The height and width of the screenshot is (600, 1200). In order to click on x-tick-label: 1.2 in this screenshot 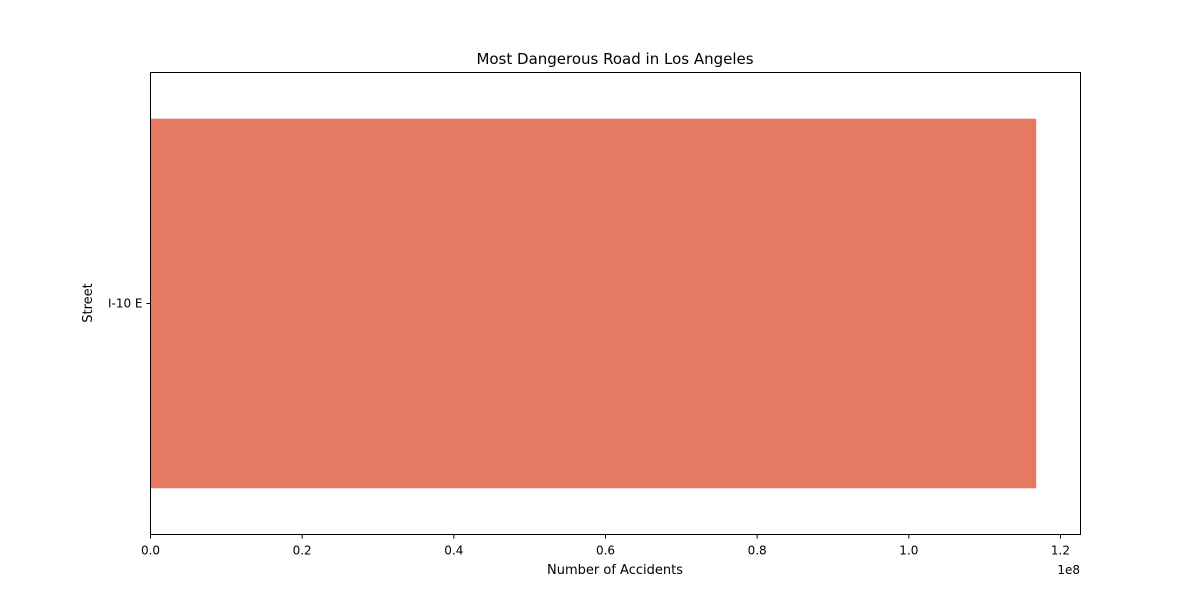, I will do `click(1060, 551)`.